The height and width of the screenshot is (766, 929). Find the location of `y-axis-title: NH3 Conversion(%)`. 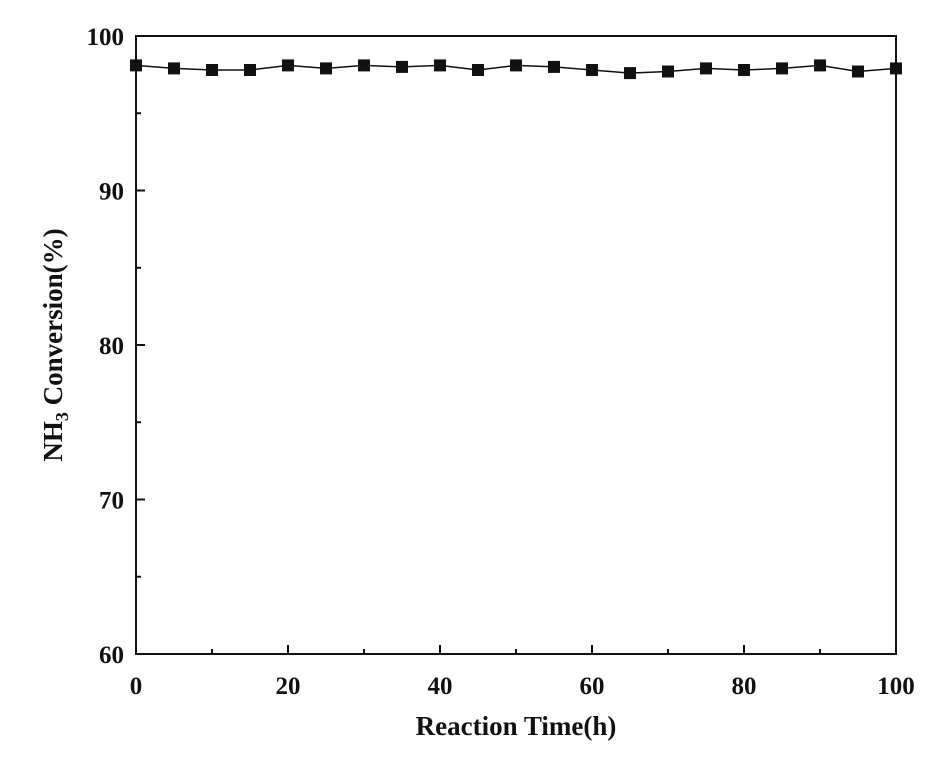

y-axis-title: NH3 Conversion(%) is located at coordinates (55, 344).